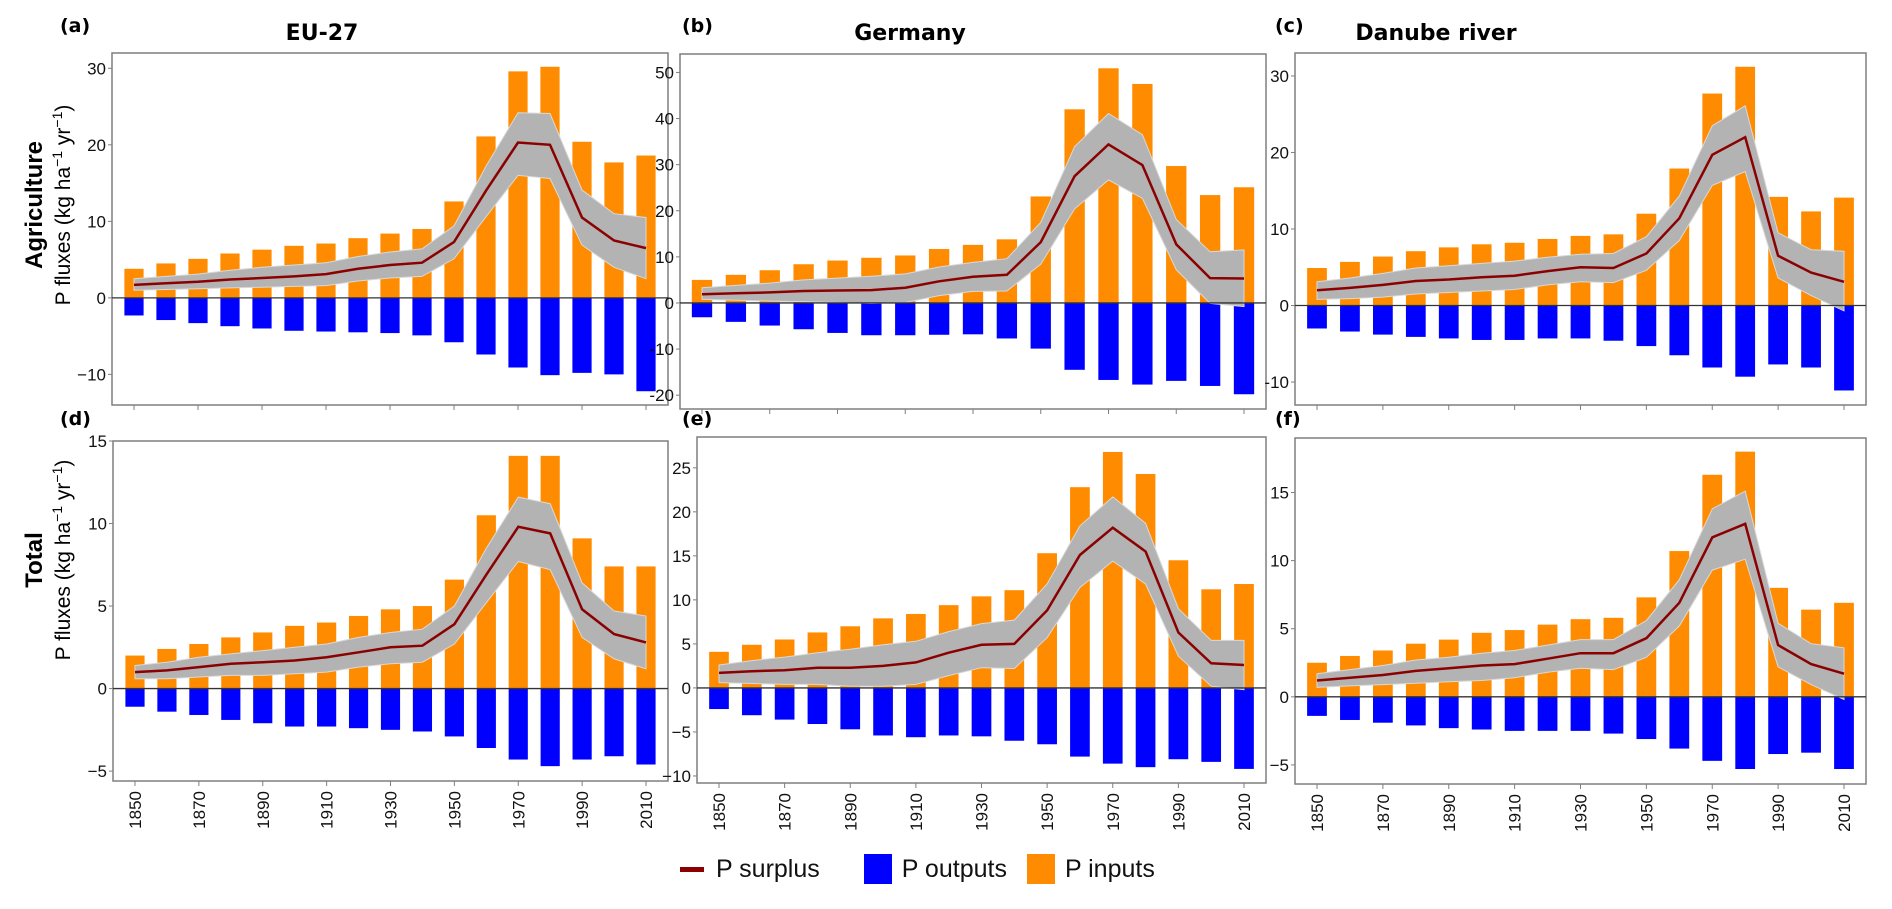 Image resolution: width=1892 pixels, height=909 pixels. What do you see at coordinates (661, 395) in the screenshot?
I see `y-tick-label: -20` at bounding box center [661, 395].